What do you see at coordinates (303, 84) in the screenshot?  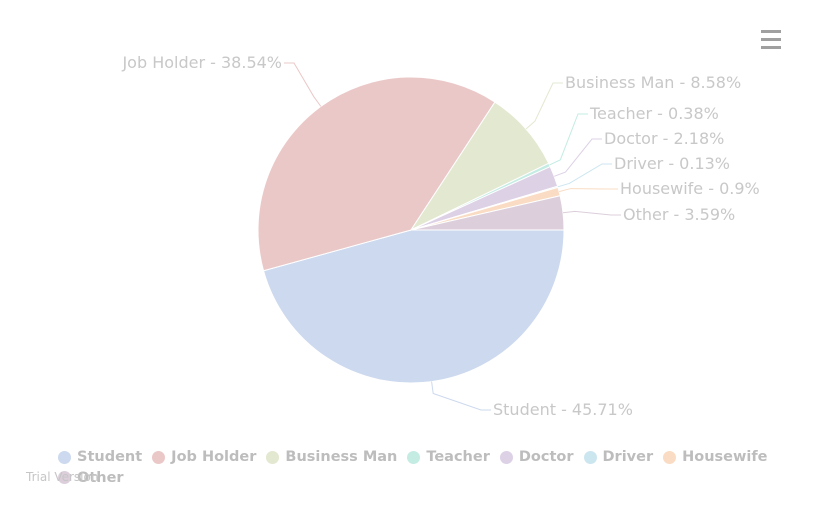 I see `connector-job-holder` at bounding box center [303, 84].